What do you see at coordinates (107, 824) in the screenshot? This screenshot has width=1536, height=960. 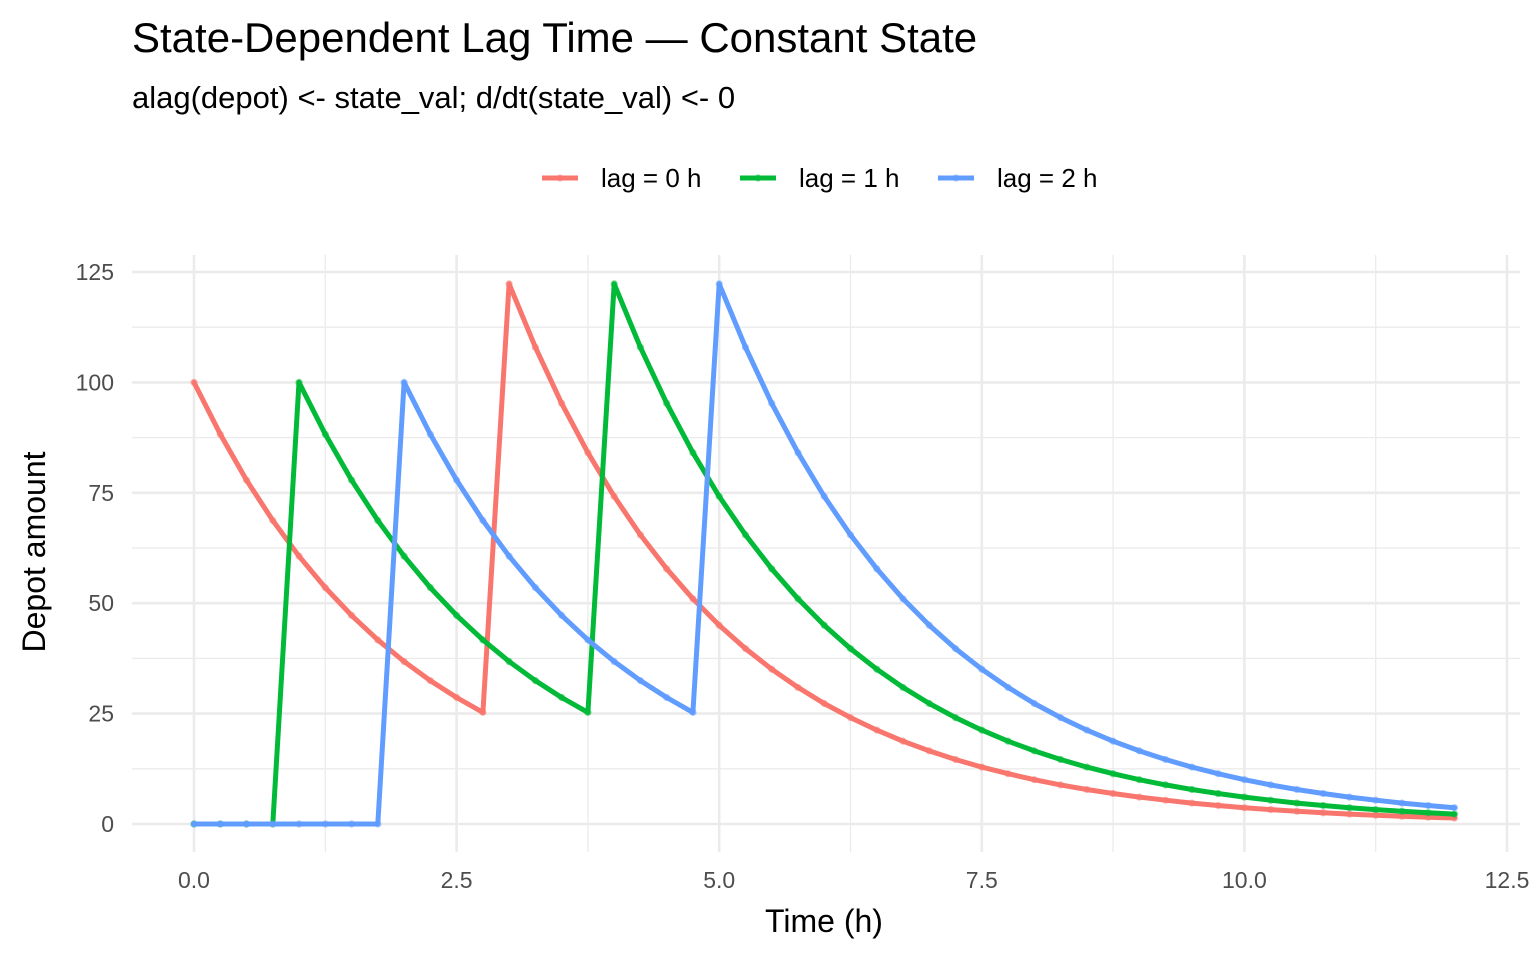 I see `y-tick-label: 0` at bounding box center [107, 824].